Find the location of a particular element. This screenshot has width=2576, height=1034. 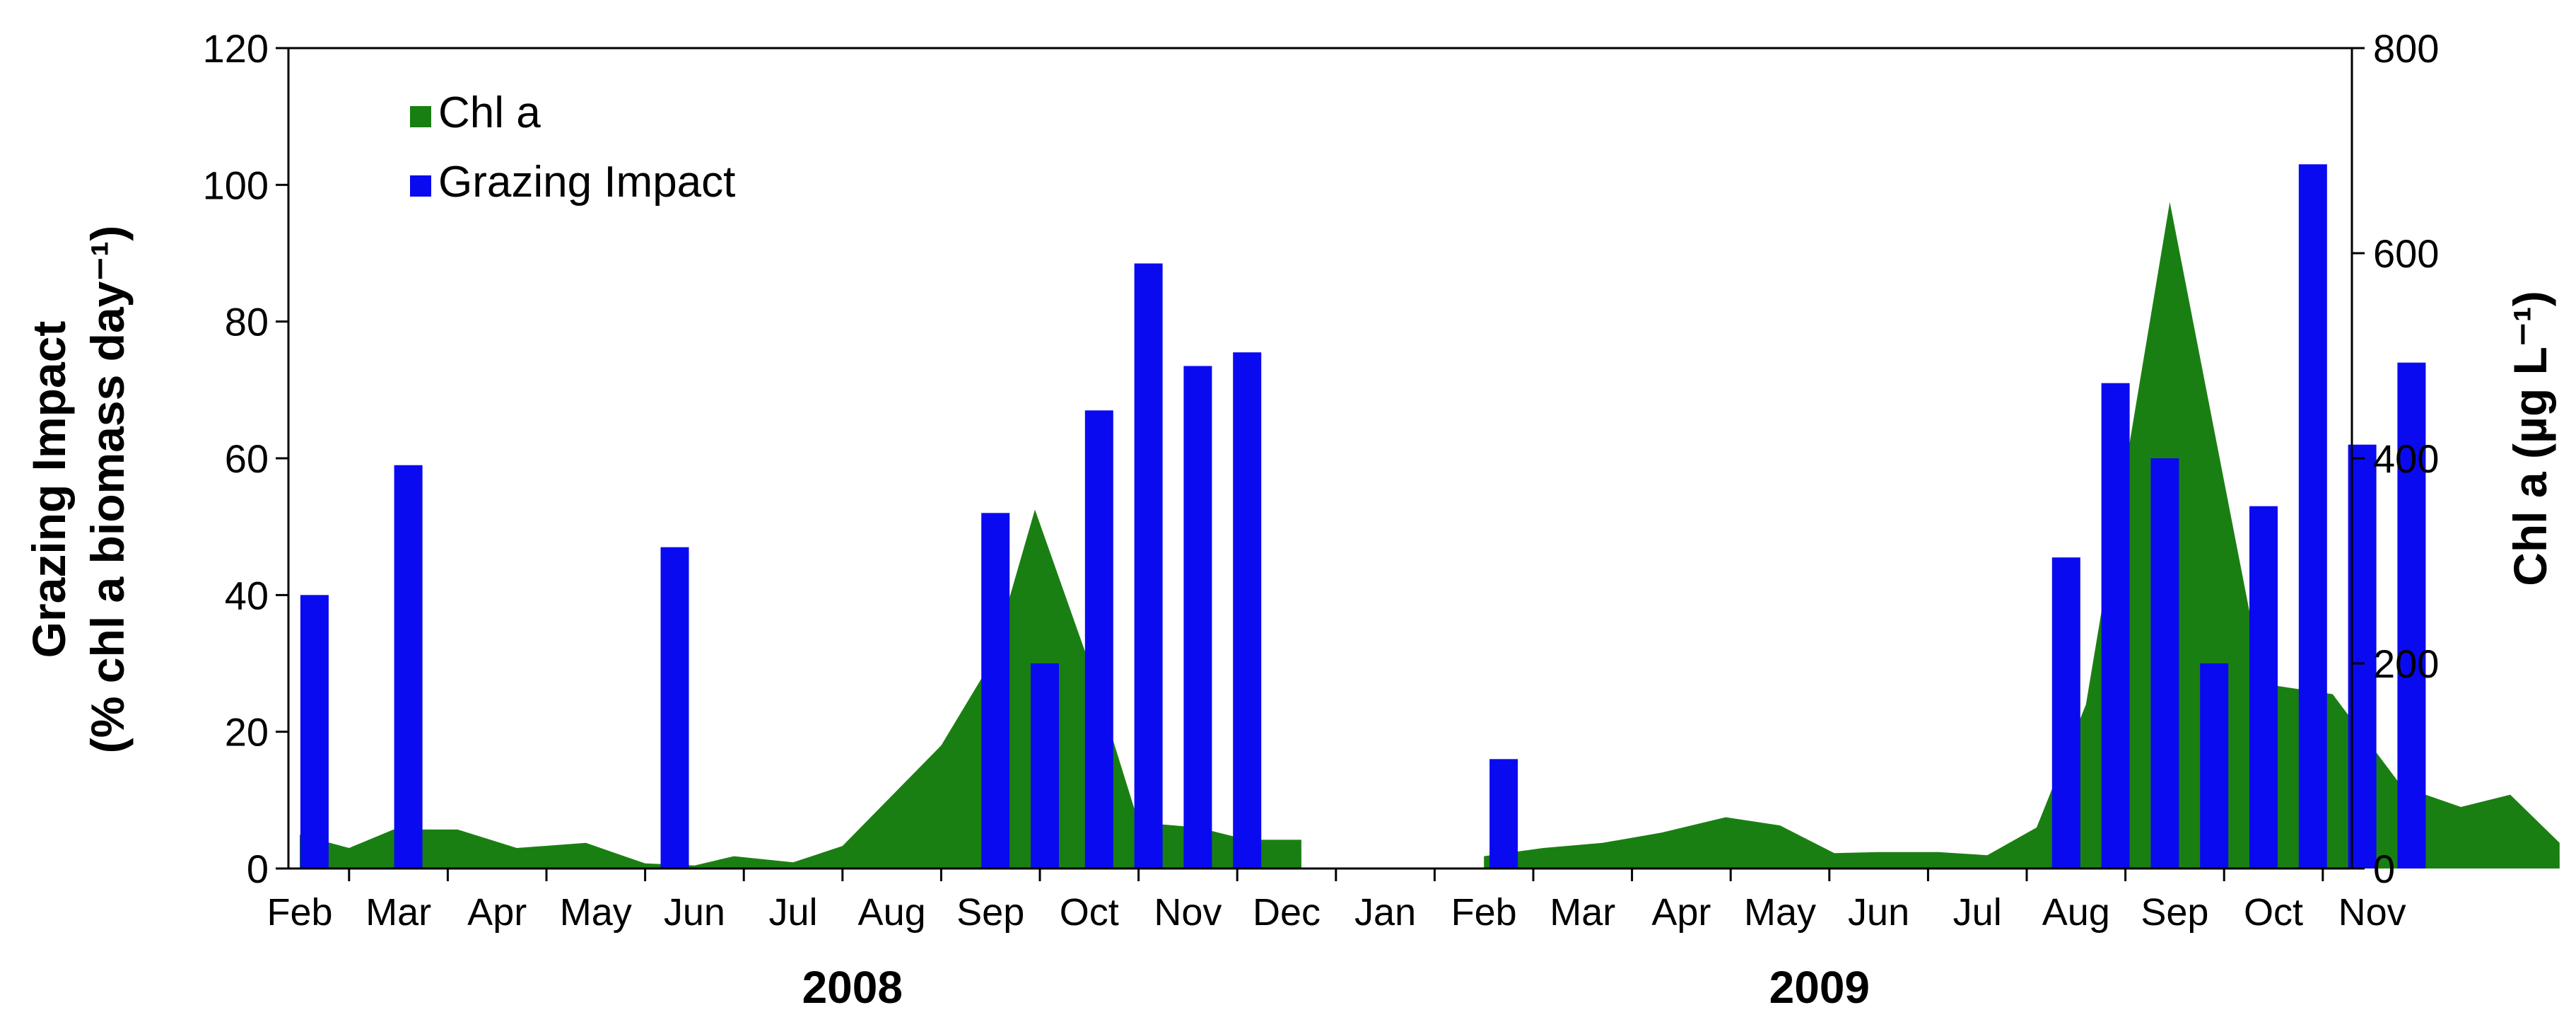

left-tick-label-100: 100 is located at coordinates (236, 185).